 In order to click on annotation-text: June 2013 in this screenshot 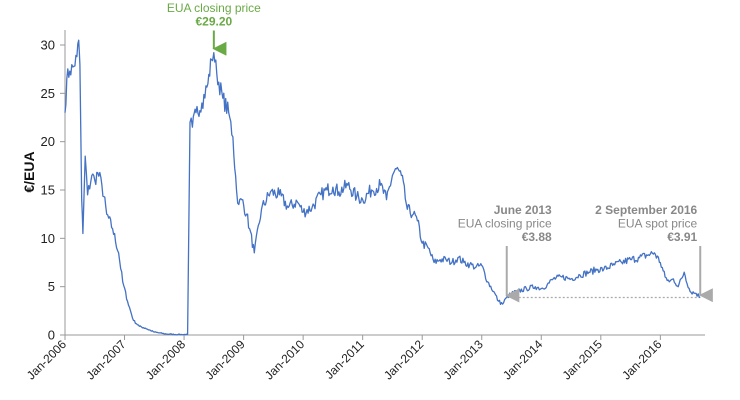, I will do `click(523, 210)`.